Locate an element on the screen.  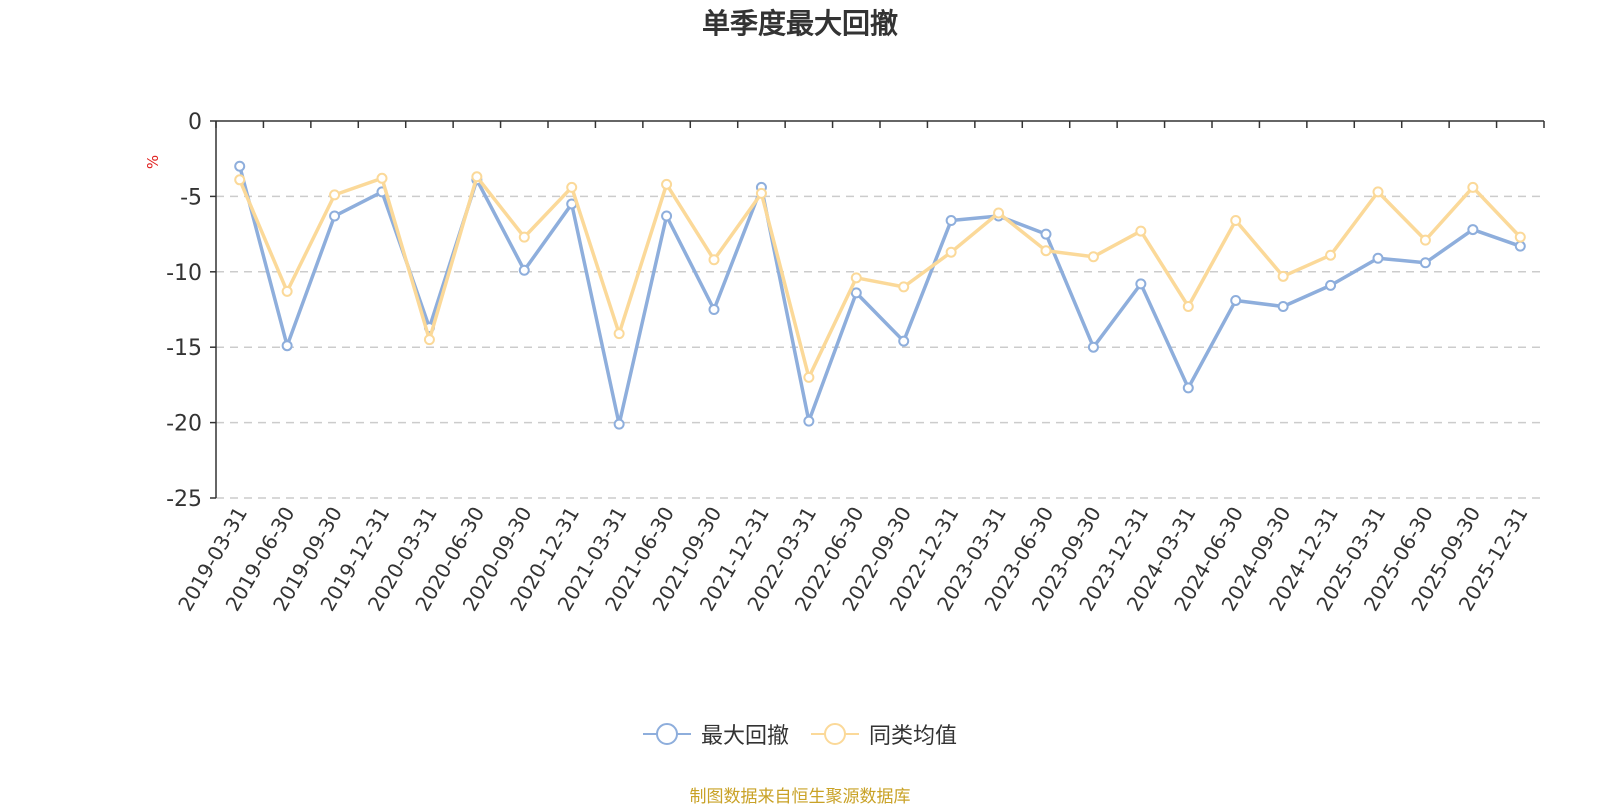
chart-title: 单季度最大回撤 is located at coordinates (799, 23).